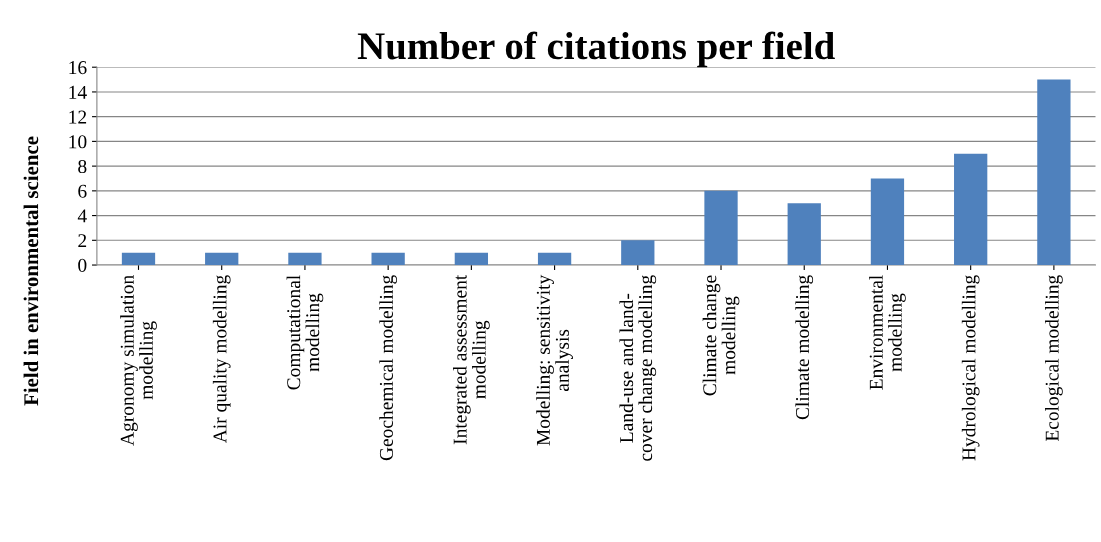 This screenshot has height=542, width=1101. Describe the element at coordinates (78, 92) in the screenshot. I see `y-tick-label: 14` at that location.